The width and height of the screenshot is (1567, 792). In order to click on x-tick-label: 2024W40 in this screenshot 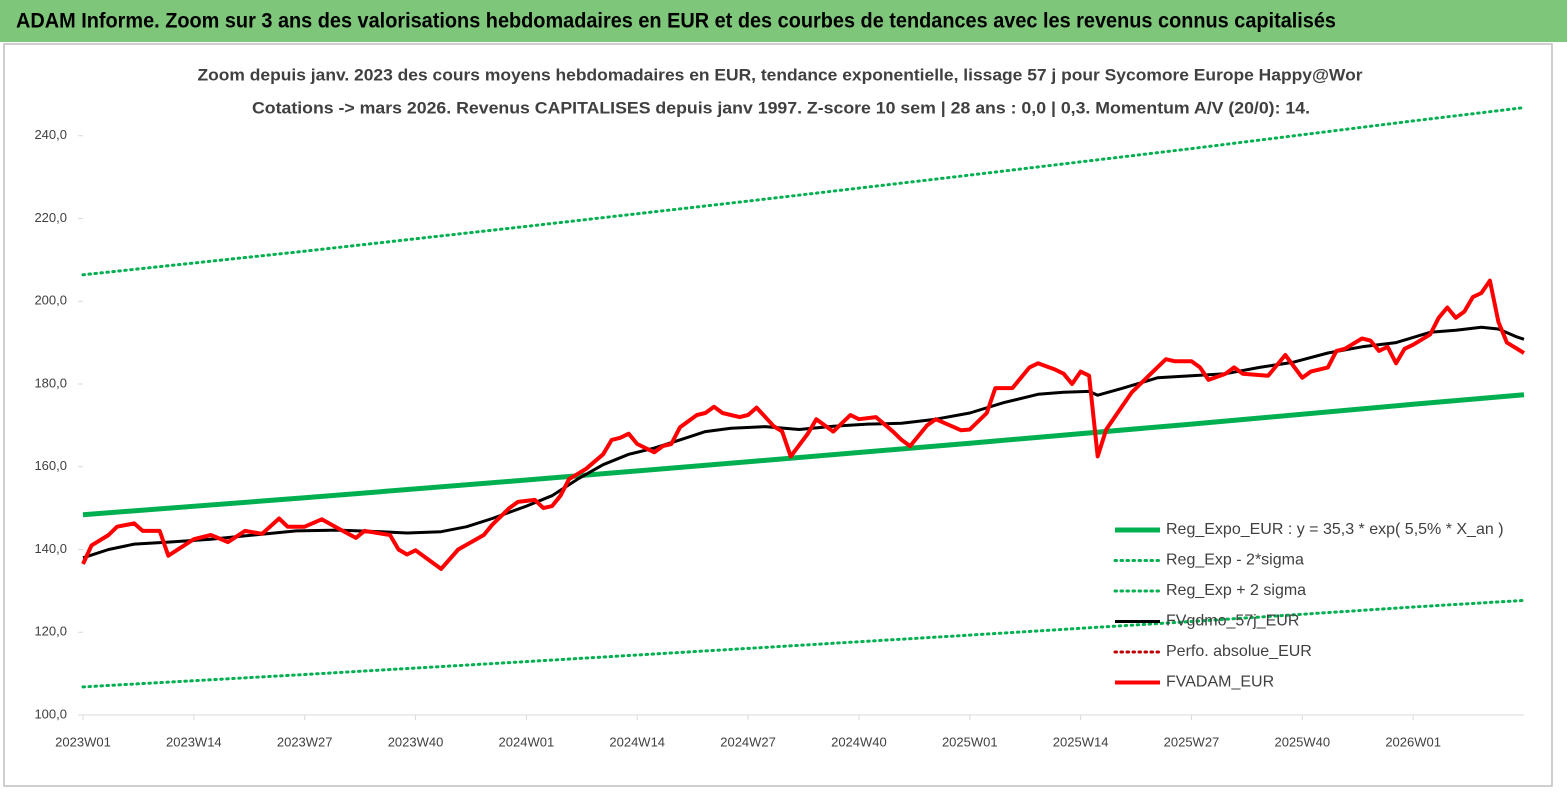, I will do `click(859, 741)`.